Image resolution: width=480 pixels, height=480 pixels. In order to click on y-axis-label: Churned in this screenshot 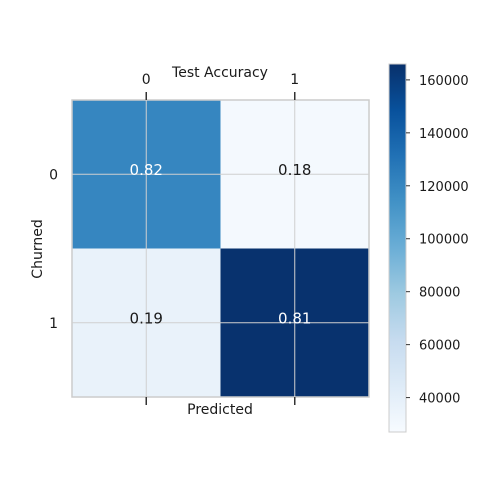, I will do `click(38, 248)`.